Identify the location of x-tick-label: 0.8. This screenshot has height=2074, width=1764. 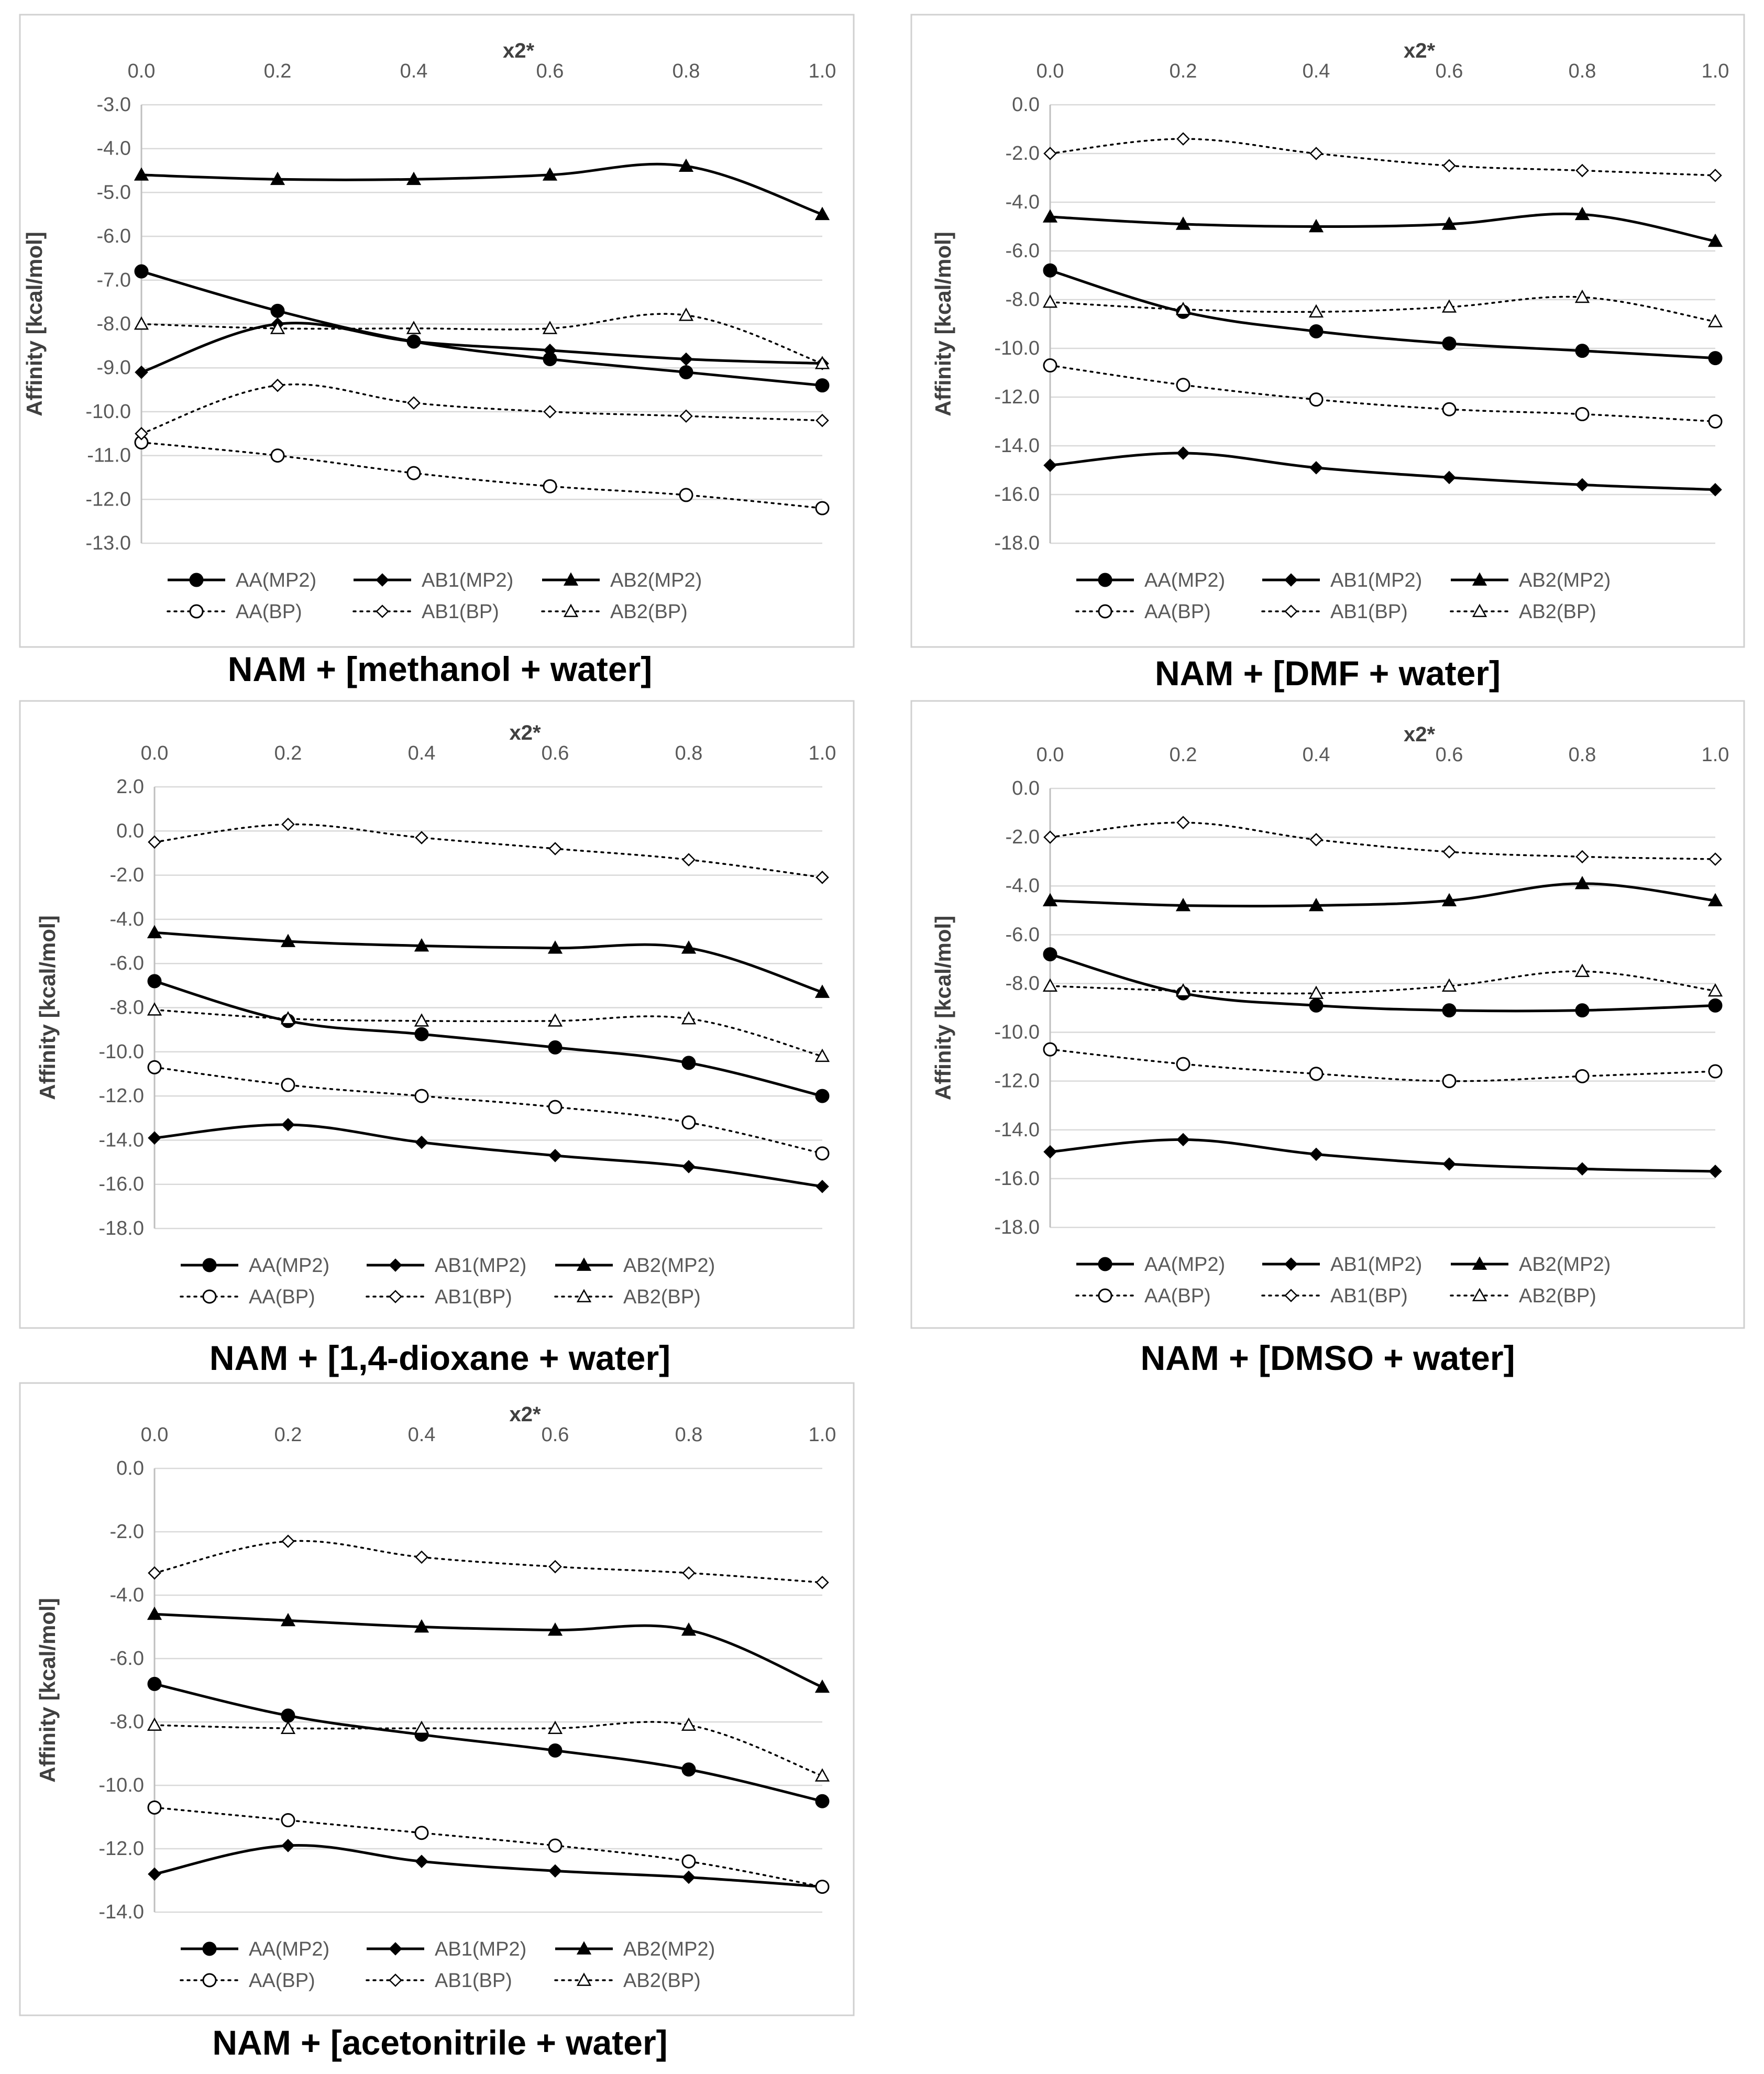
(1582, 71).